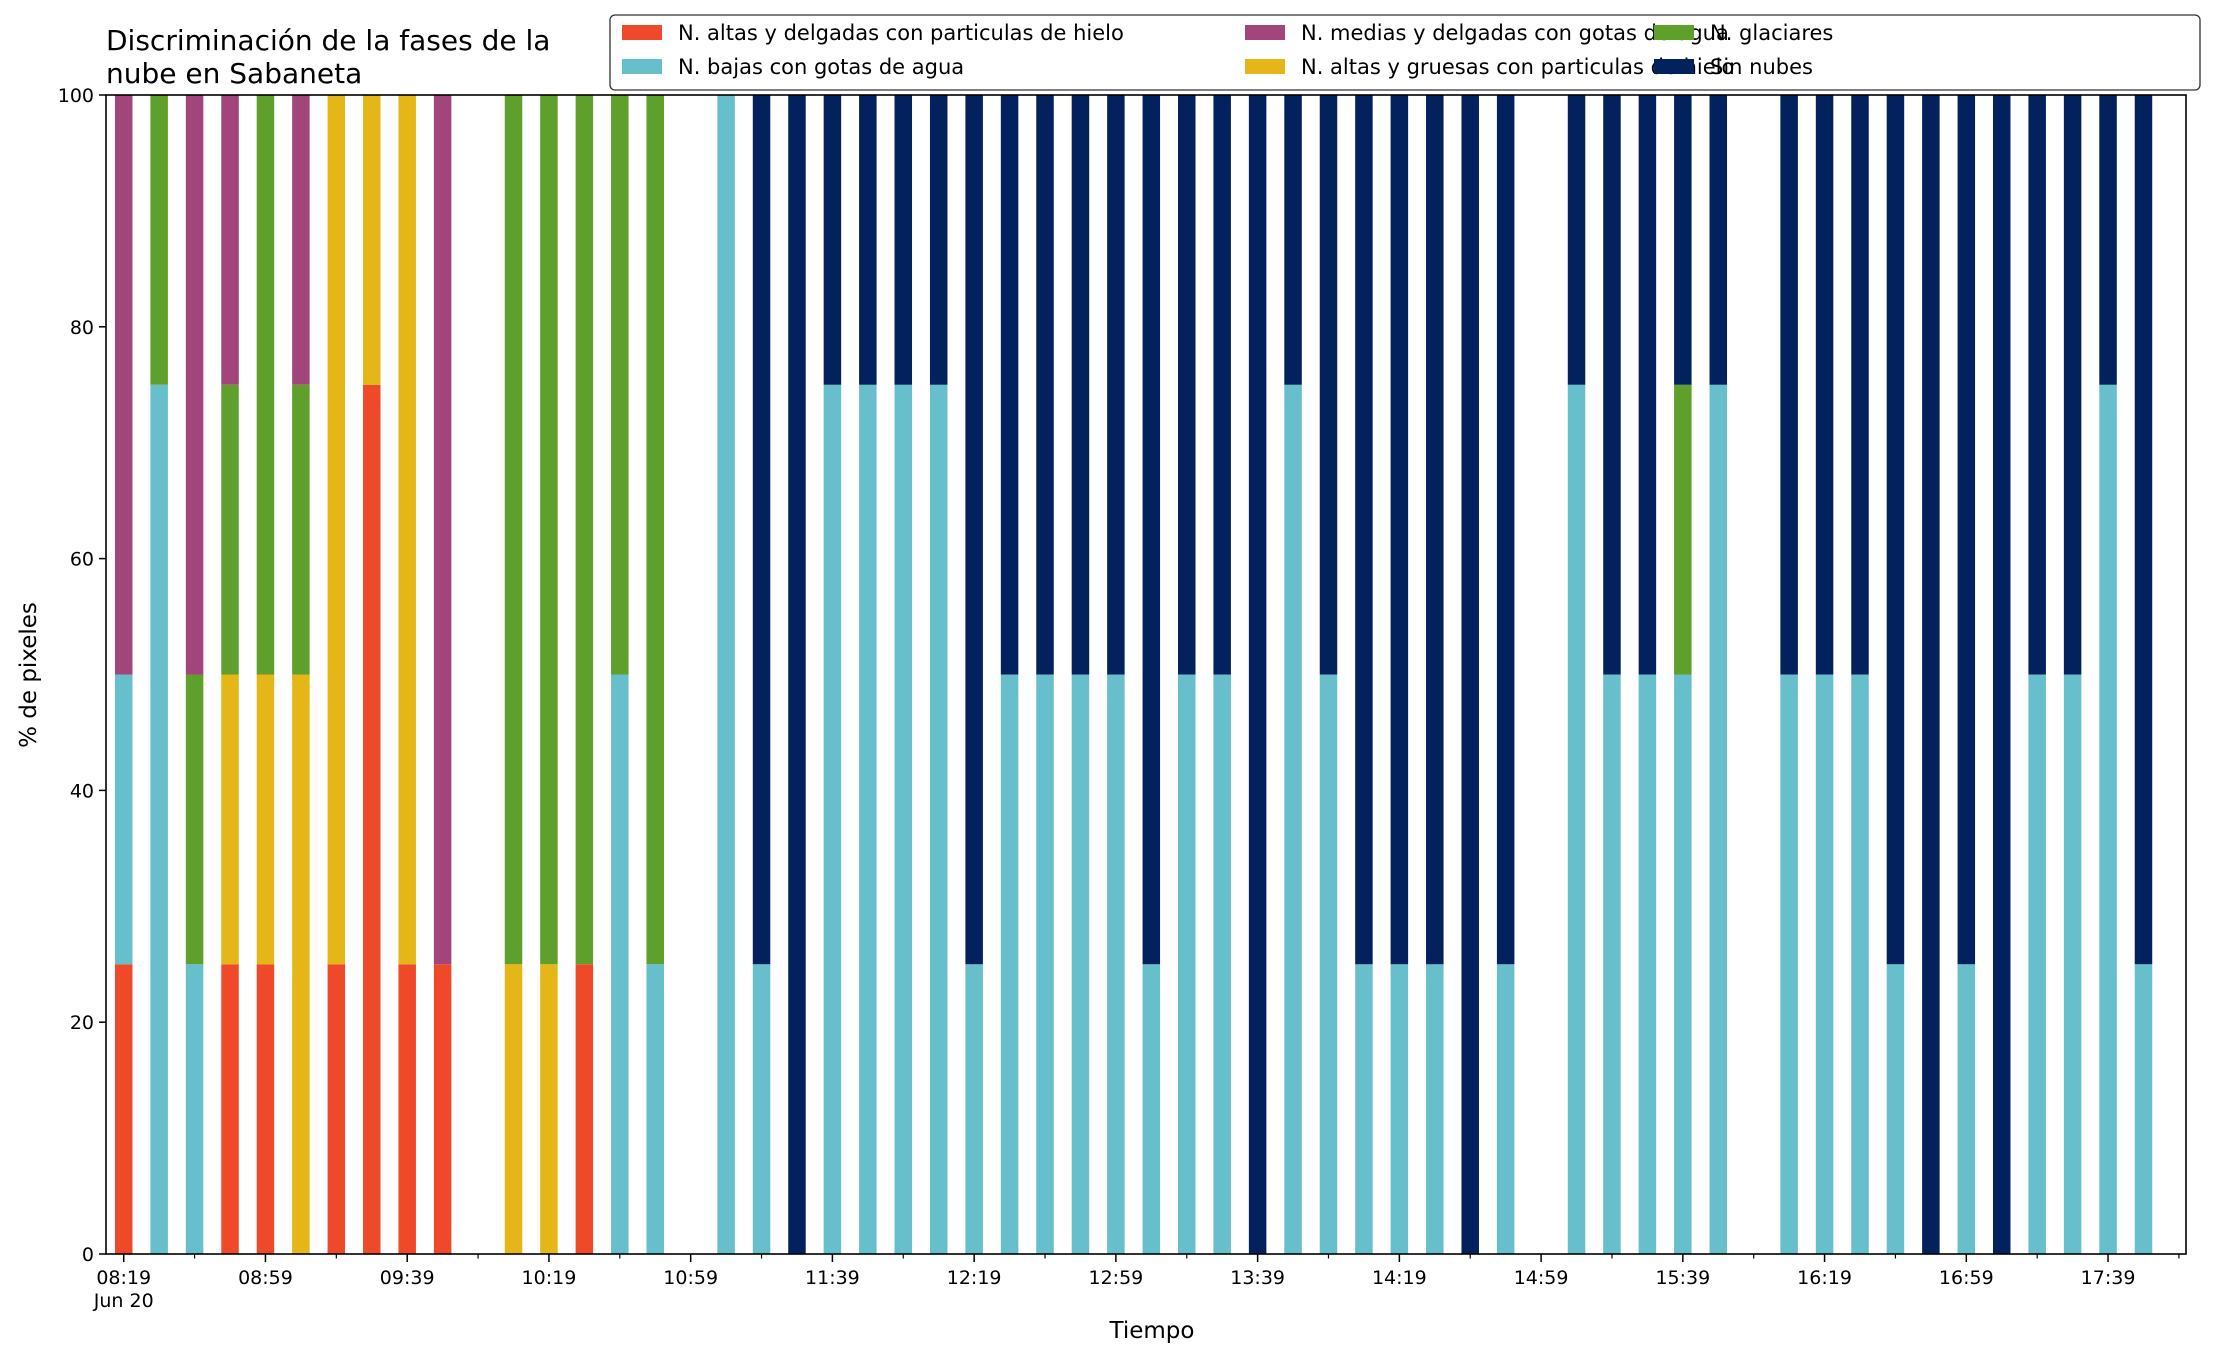  What do you see at coordinates (1152, 1331) in the screenshot?
I see `x-axis-label: Tiempo` at bounding box center [1152, 1331].